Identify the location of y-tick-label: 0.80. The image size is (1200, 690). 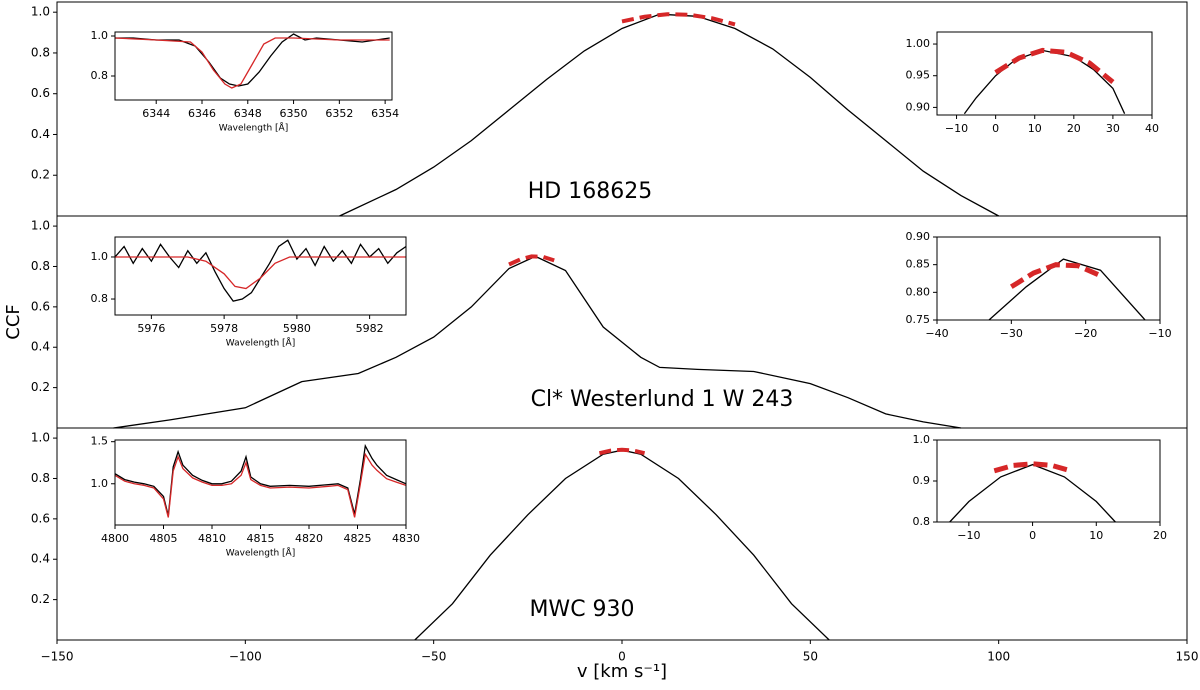
(918, 291).